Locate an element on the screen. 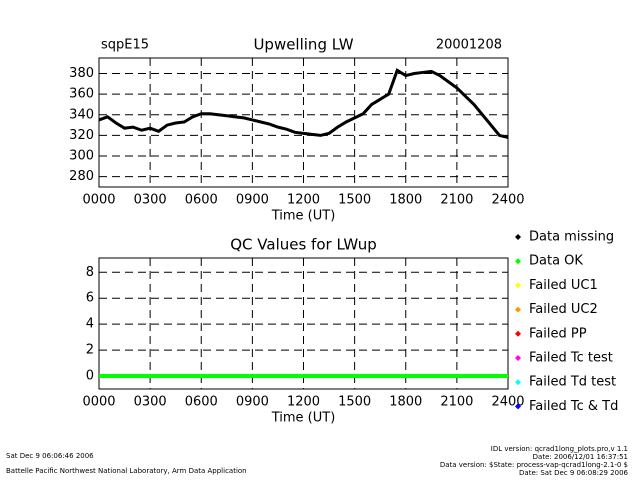 The image size is (640, 480). y-tick-label: 8 is located at coordinates (90, 272).